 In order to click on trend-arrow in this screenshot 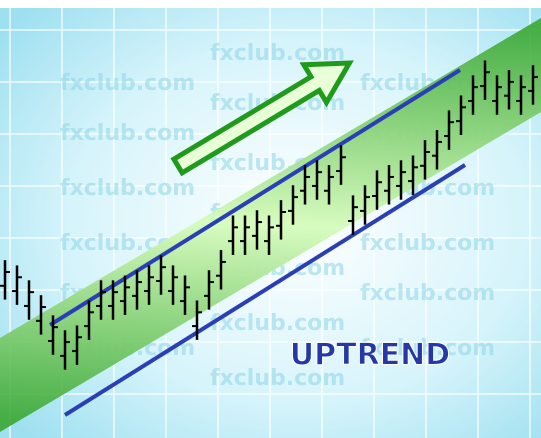, I will do `click(262, 118)`.